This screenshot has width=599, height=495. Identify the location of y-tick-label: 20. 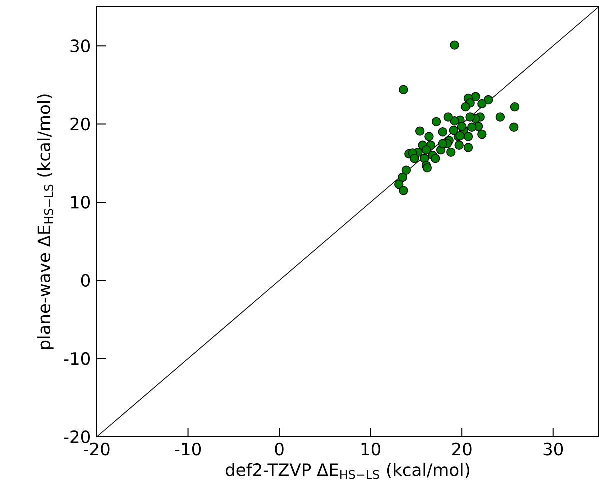
(80, 124).